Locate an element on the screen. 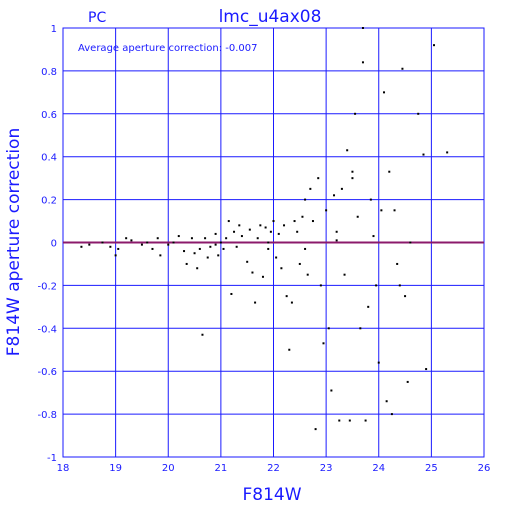 Image resolution: width=512 pixels, height=516 pixels. y-tick-label: 0.4 is located at coordinates (49, 158).